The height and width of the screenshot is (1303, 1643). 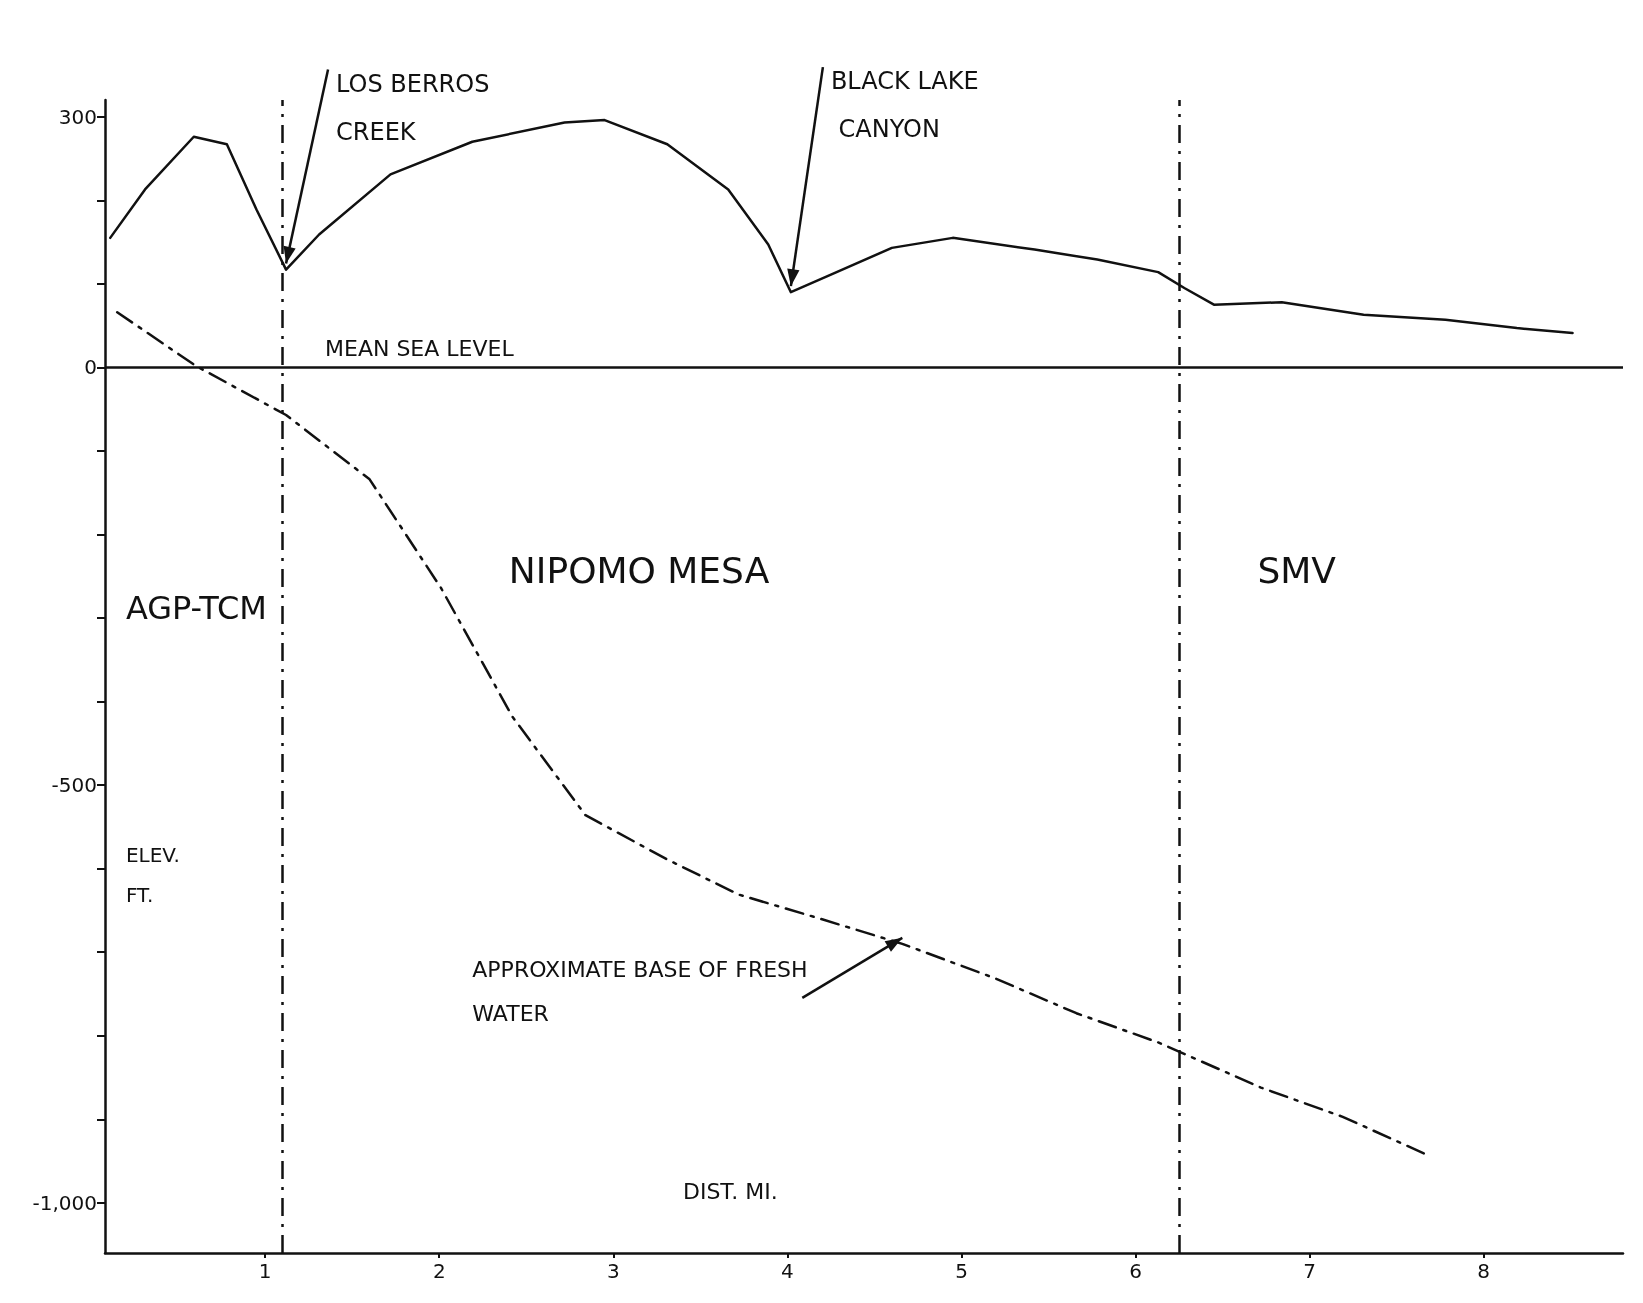 What do you see at coordinates (156, 875) in the screenshot?
I see `y-axis-title: ELEV. FT.` at bounding box center [156, 875].